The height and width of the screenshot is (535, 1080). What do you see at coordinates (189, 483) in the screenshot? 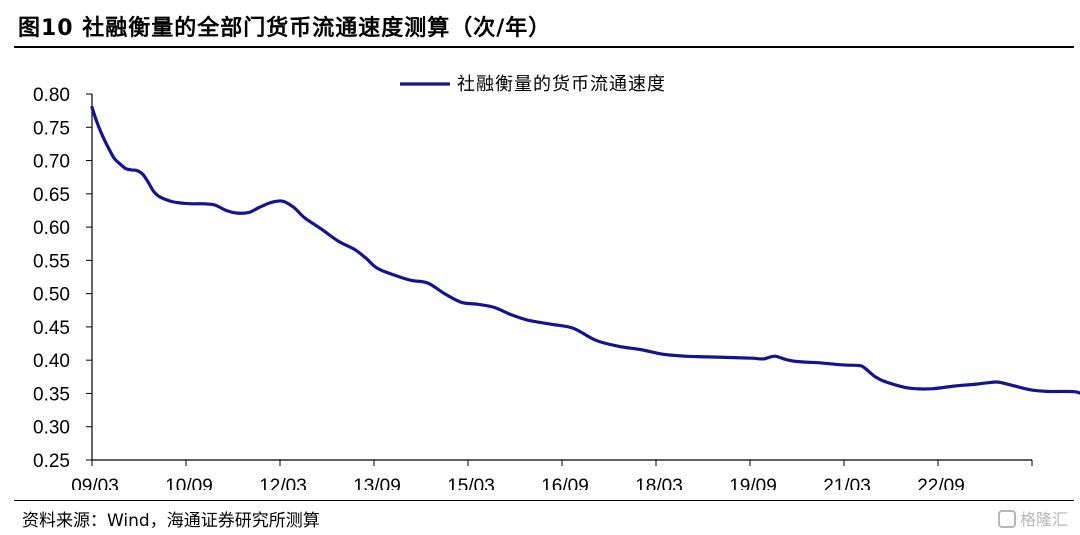
I see `x-tick-label: 10/09` at bounding box center [189, 483].